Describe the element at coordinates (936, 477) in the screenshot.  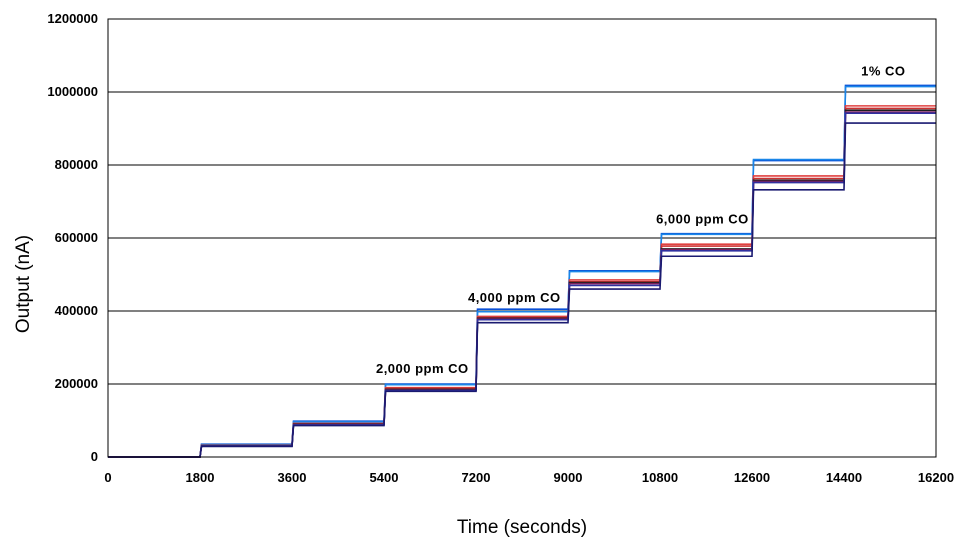
I see `x-tick-label: 16200` at that location.